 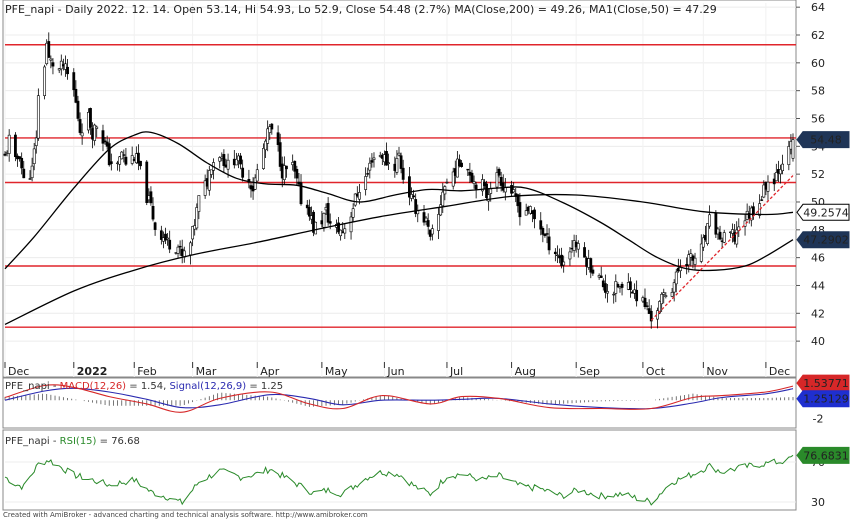 I want to click on rsi-value-tag-text: 76.6831, so click(x=826, y=455).